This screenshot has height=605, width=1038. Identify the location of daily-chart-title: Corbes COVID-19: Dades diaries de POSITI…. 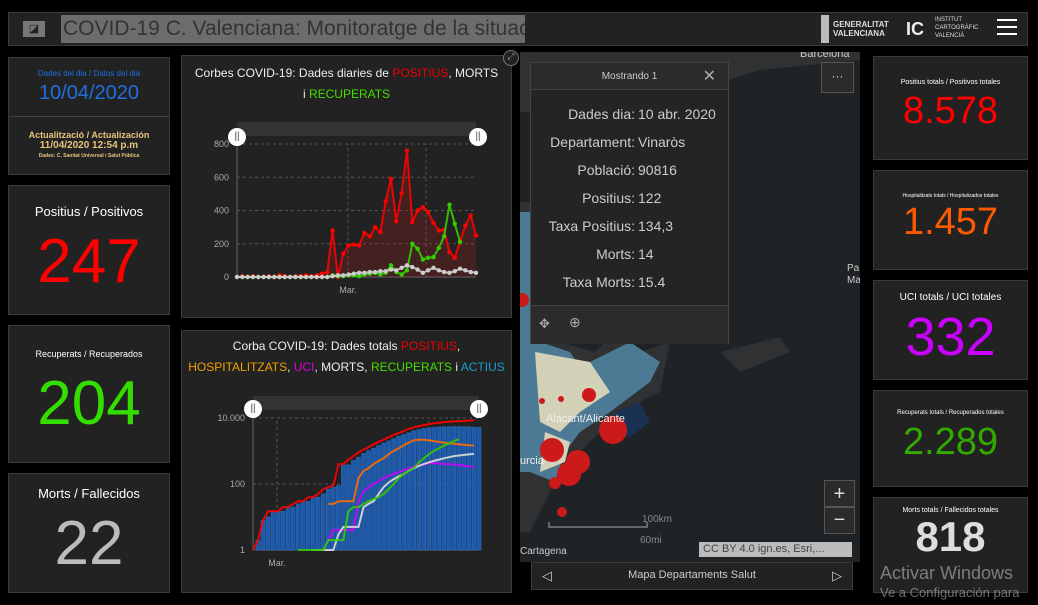
(346, 84).